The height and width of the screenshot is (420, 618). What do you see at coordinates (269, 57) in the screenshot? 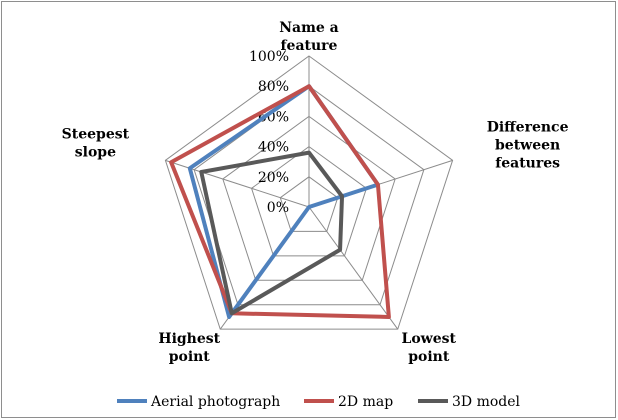
I see `tick-label: 100%` at bounding box center [269, 57].